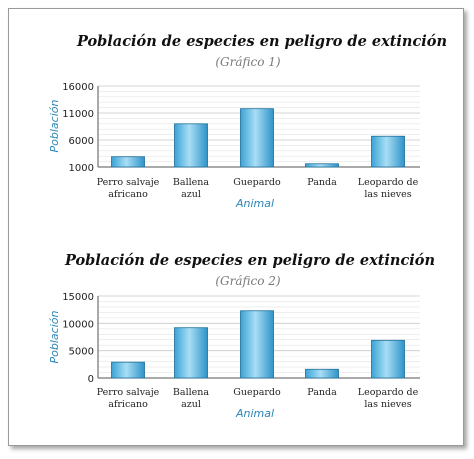 The width and height of the screenshot is (474, 459). Describe the element at coordinates (81, 352) in the screenshot. I see `y-tick-label: 5000` at that location.